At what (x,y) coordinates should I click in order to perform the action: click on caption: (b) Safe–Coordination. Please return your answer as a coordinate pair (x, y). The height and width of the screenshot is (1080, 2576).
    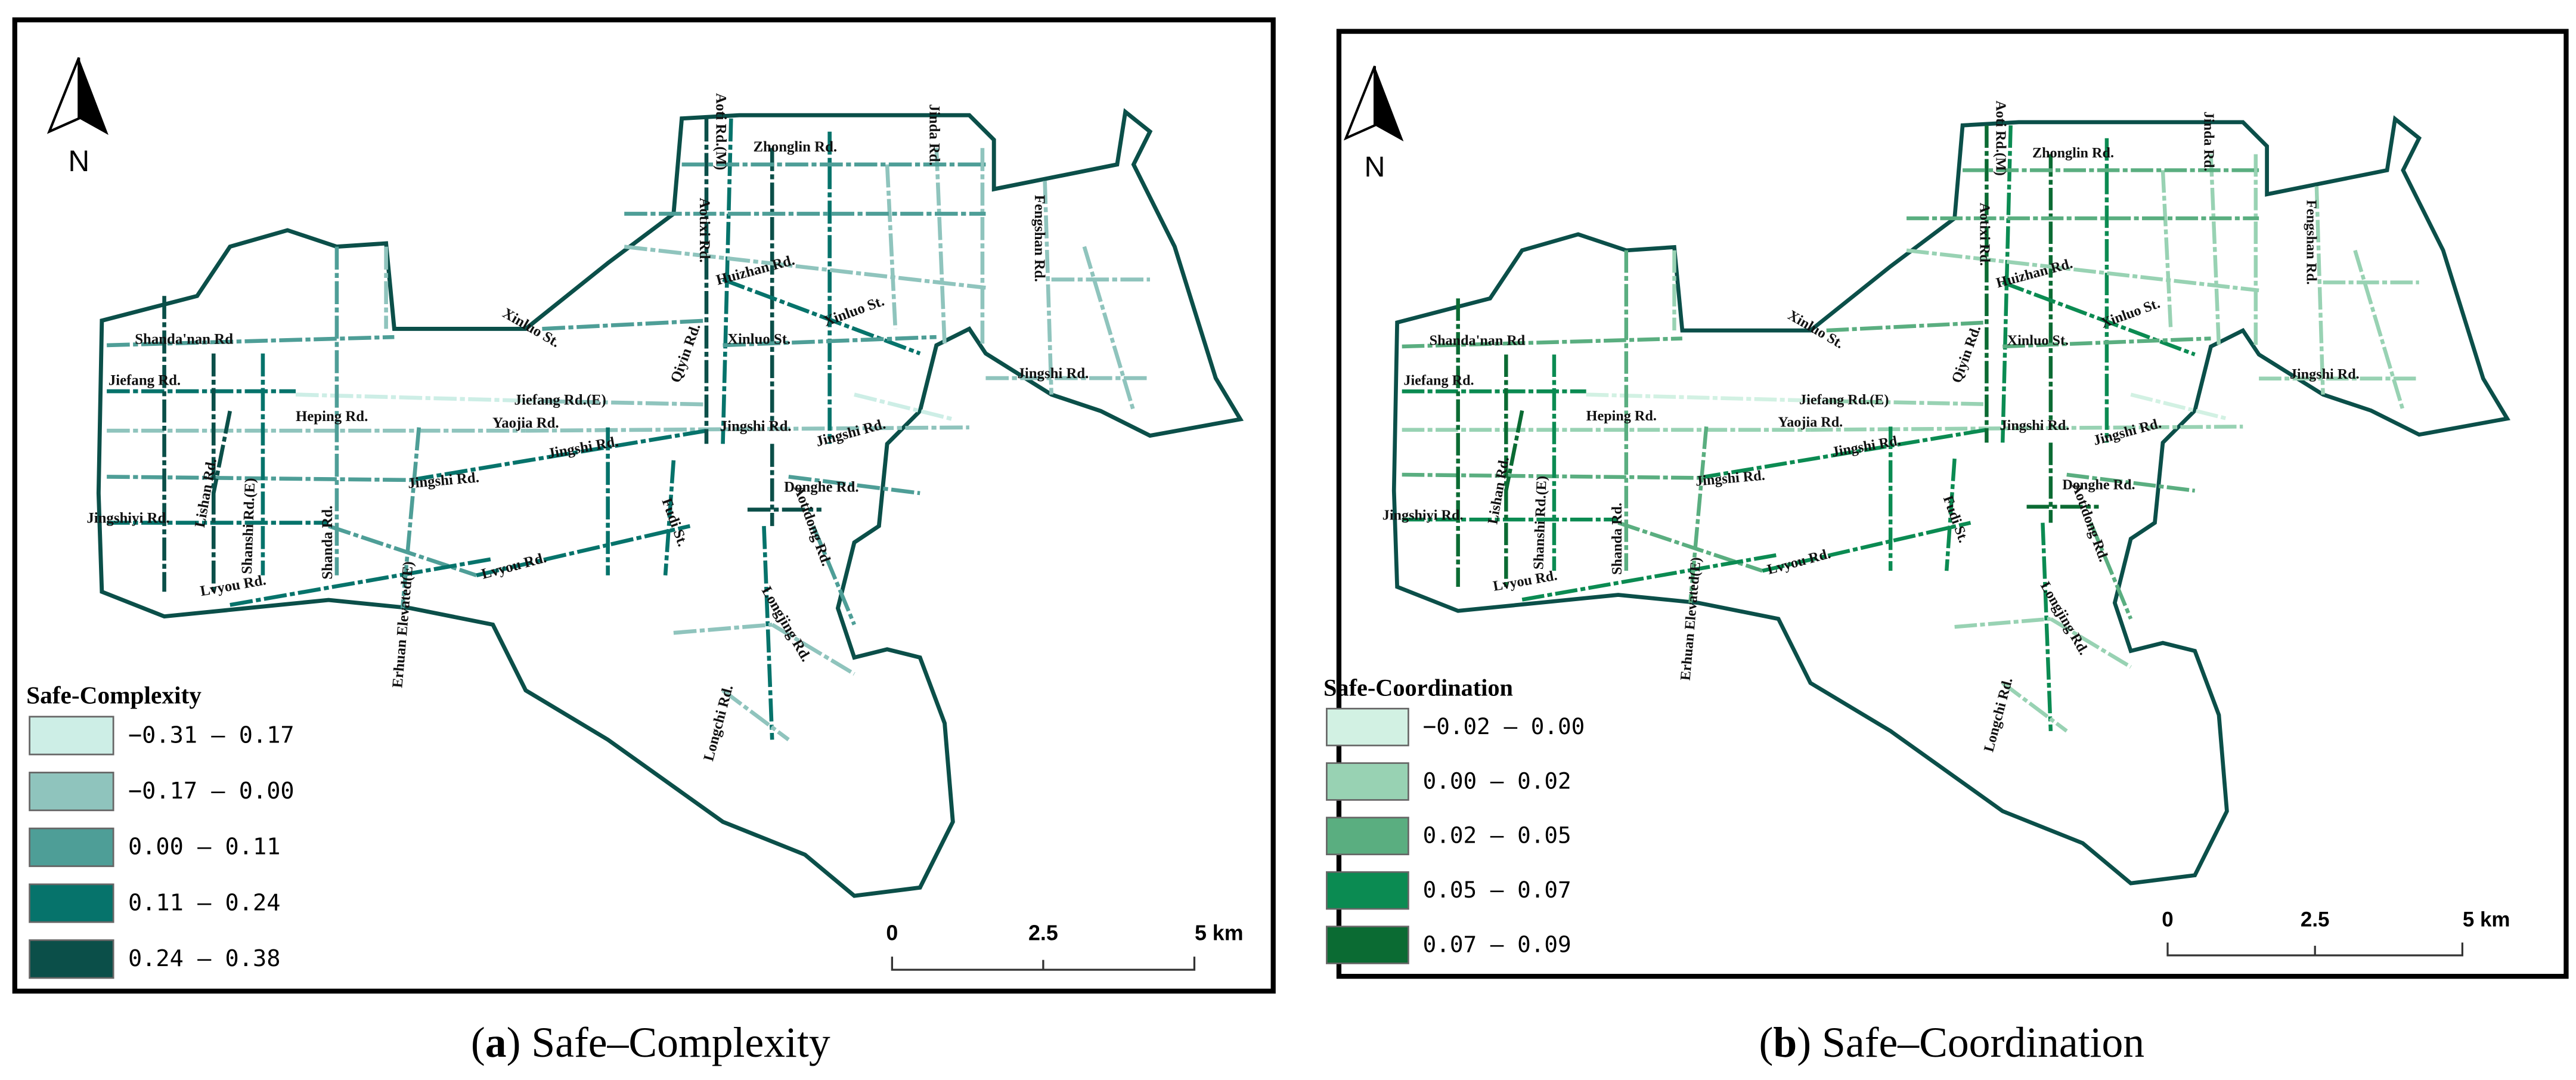
    Looking at the image, I should click on (1952, 1042).